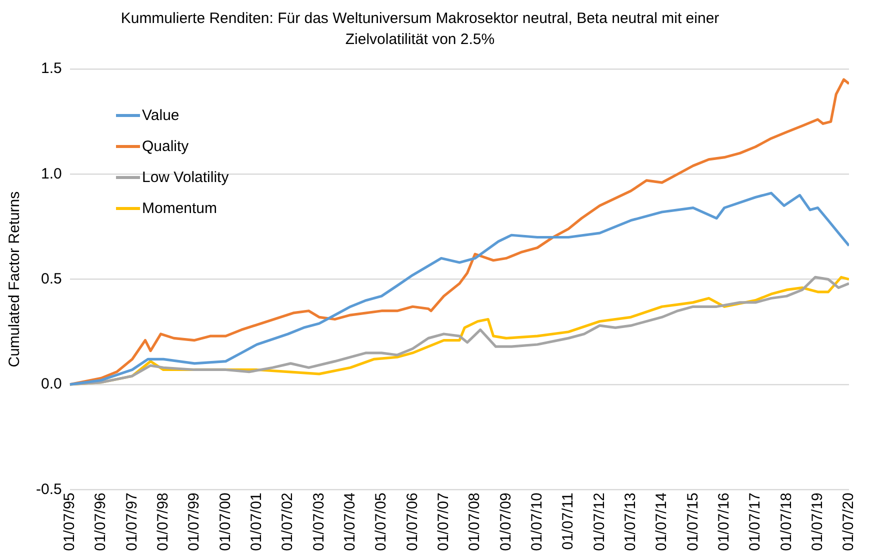 The width and height of the screenshot is (870, 558). Describe the element at coordinates (51, 384) in the screenshot. I see `y-tick-label: 0.0` at that location.